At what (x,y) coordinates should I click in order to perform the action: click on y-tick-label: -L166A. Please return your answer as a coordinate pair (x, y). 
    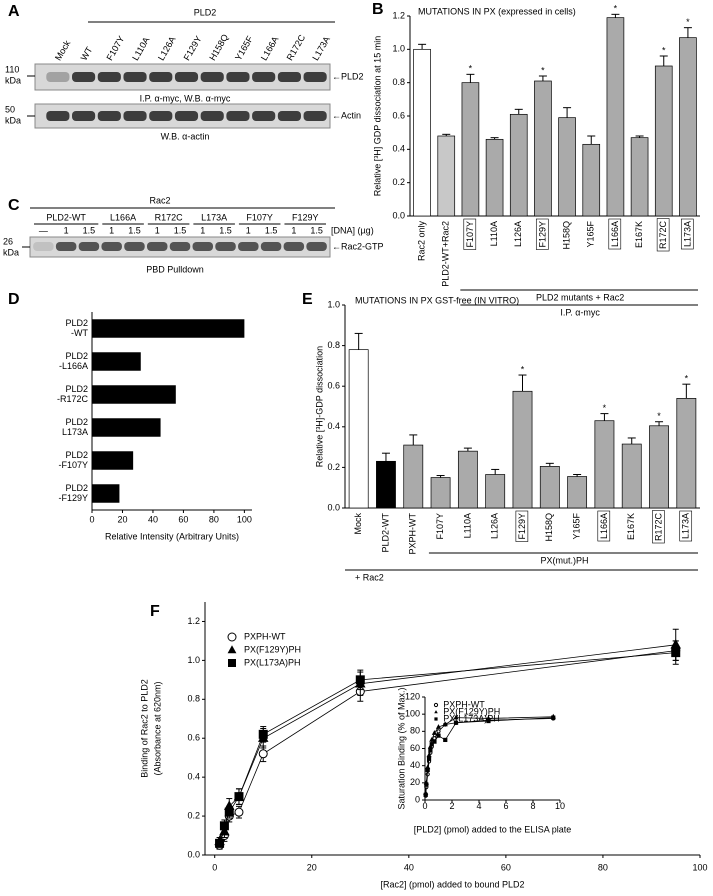
    Looking at the image, I should click on (73, 366).